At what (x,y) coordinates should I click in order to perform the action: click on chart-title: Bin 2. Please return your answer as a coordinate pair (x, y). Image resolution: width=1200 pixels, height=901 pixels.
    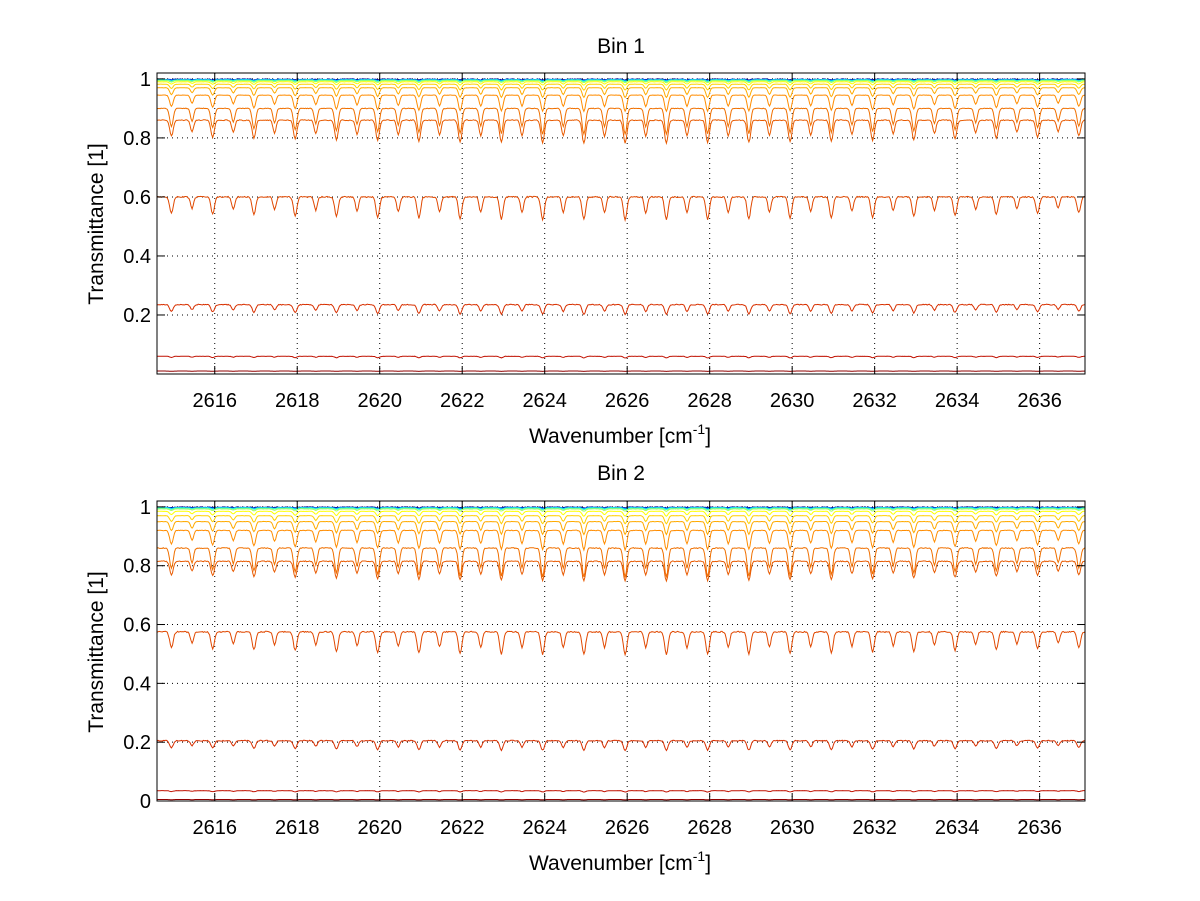
    Looking at the image, I should click on (621, 473).